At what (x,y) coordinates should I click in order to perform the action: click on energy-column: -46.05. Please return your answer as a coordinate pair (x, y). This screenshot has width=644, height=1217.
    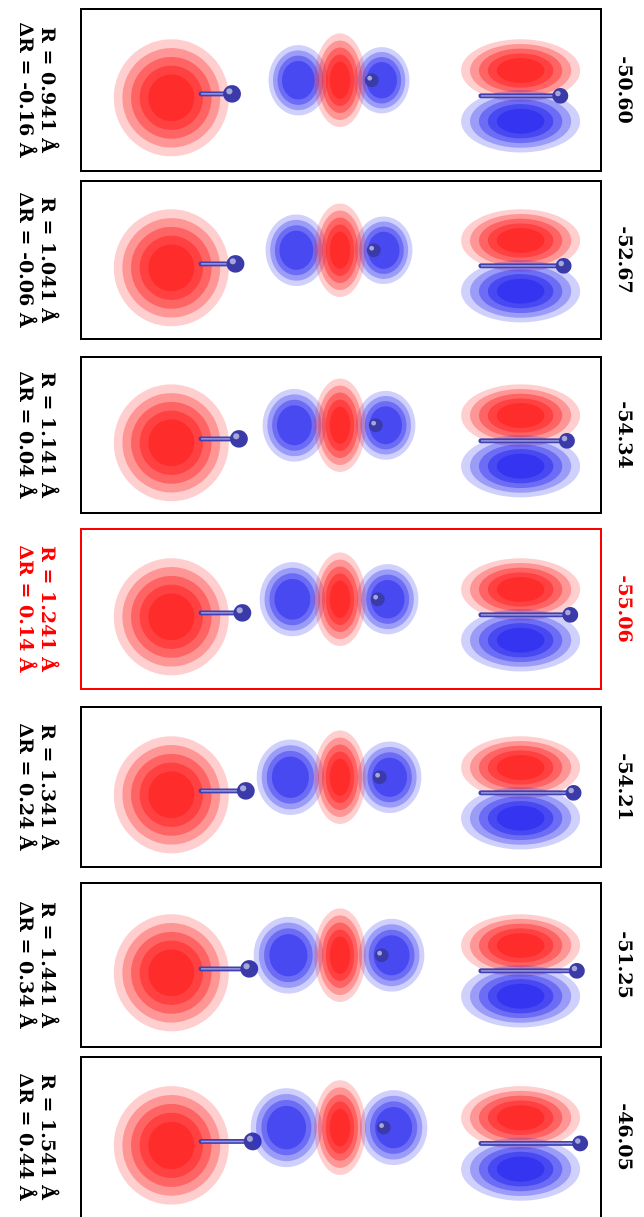
    Looking at the image, I should click on (625, 1136).